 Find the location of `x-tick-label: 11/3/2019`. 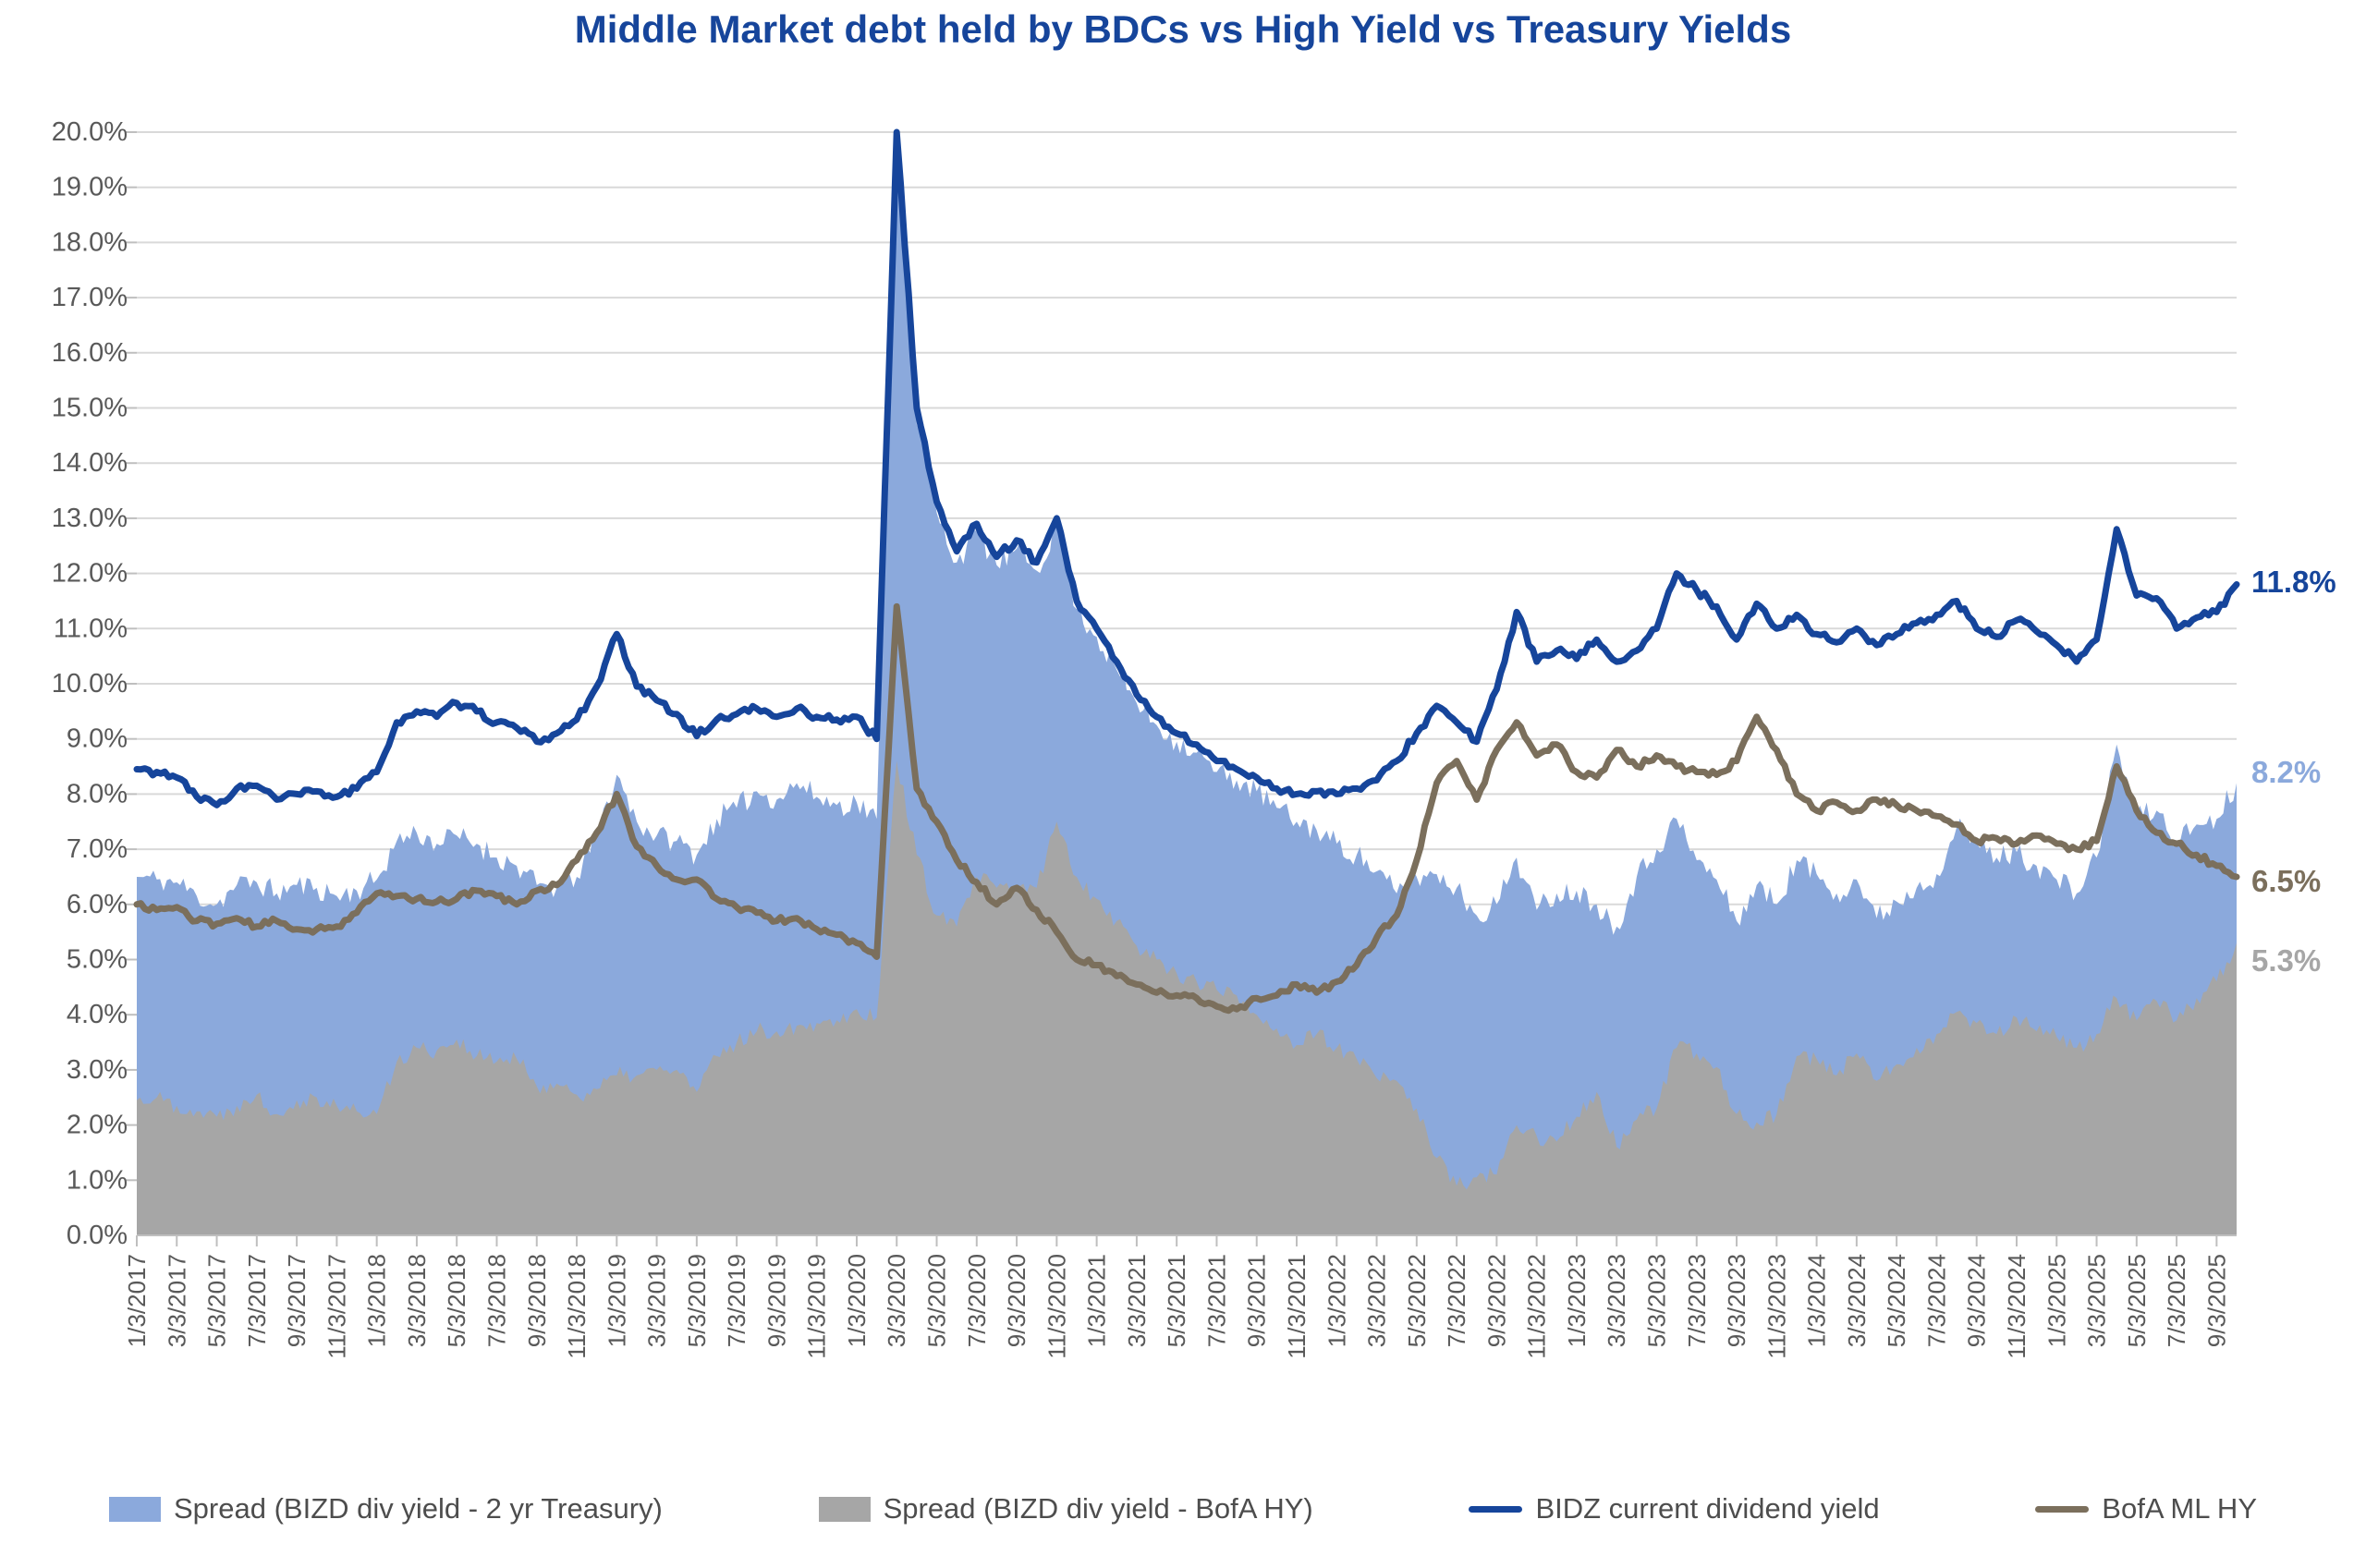

x-tick-label: 11/3/2019 is located at coordinates (817, 1306).